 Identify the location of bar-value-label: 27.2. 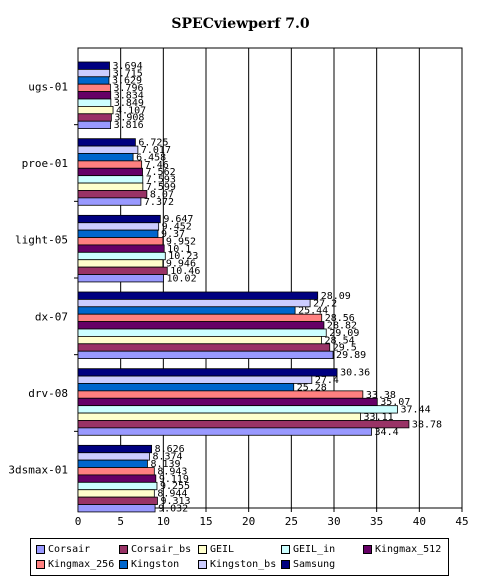
(325, 303).